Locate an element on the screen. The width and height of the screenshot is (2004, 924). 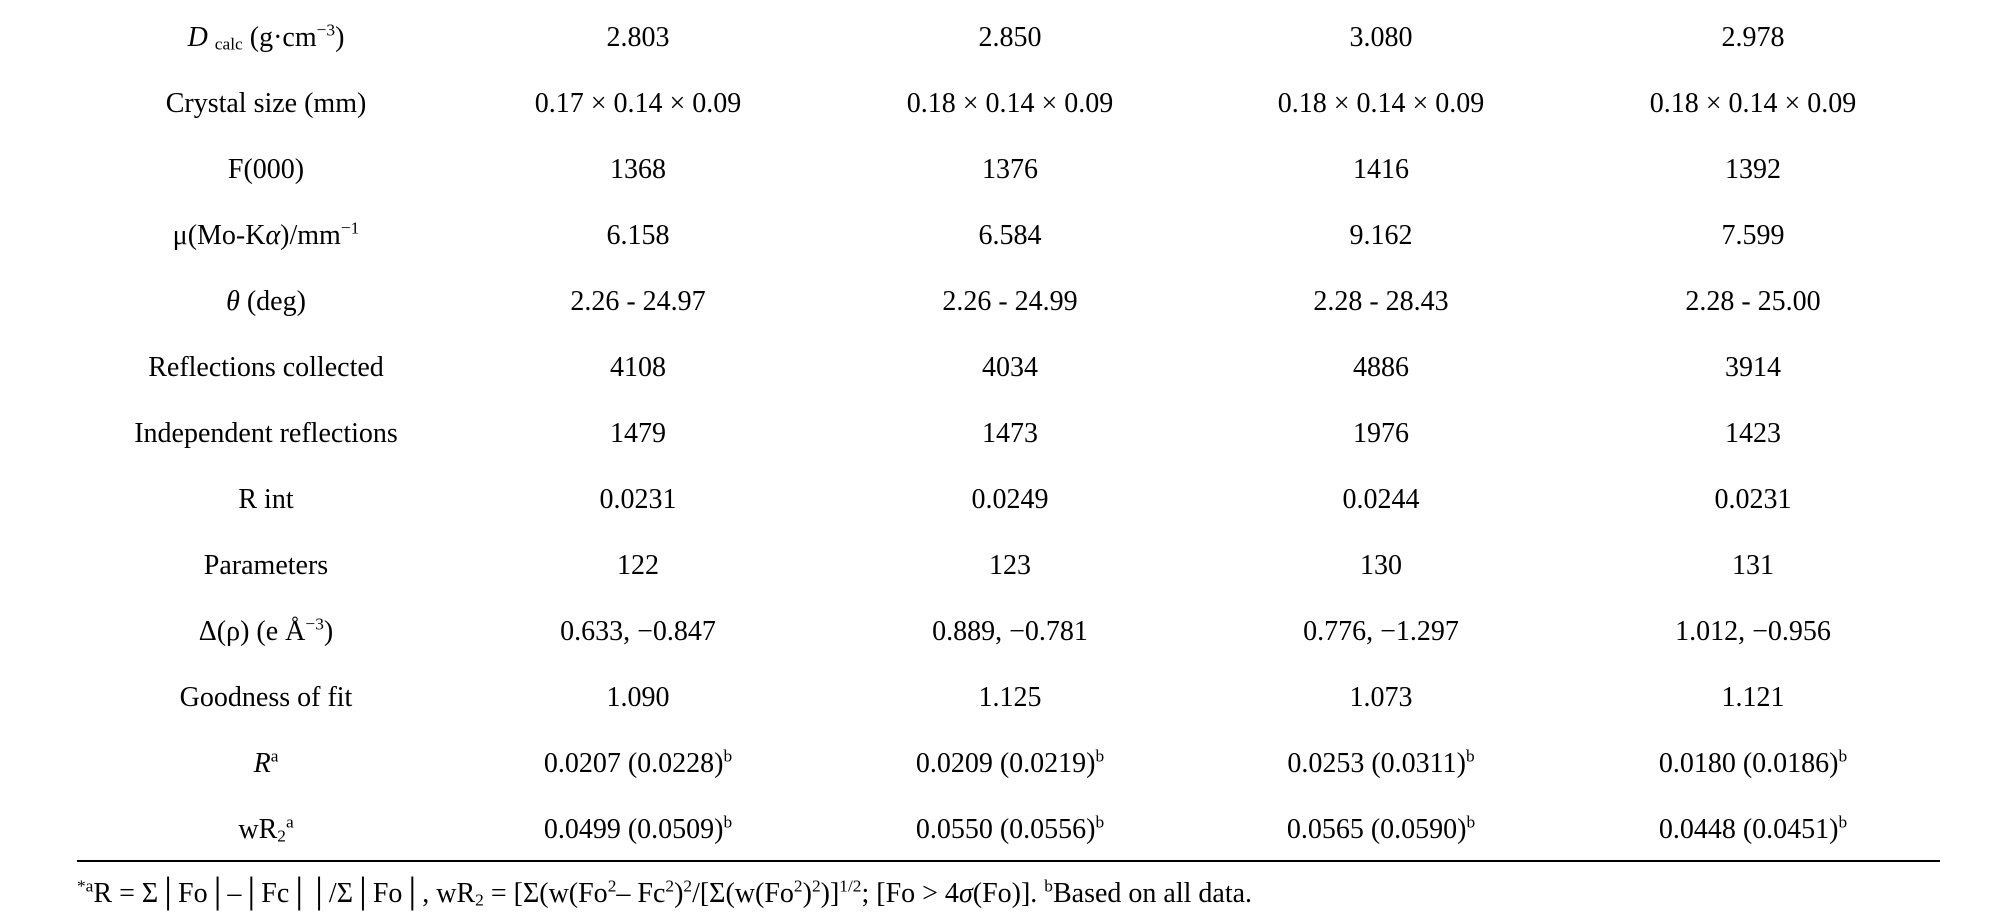
text-run: 2.803 is located at coordinates (638, 37).